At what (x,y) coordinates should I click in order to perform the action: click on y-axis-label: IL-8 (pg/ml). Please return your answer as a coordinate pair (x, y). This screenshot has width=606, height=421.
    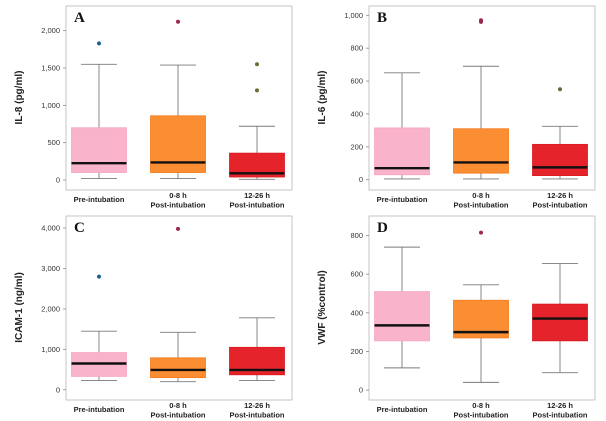
    Looking at the image, I should click on (19, 98).